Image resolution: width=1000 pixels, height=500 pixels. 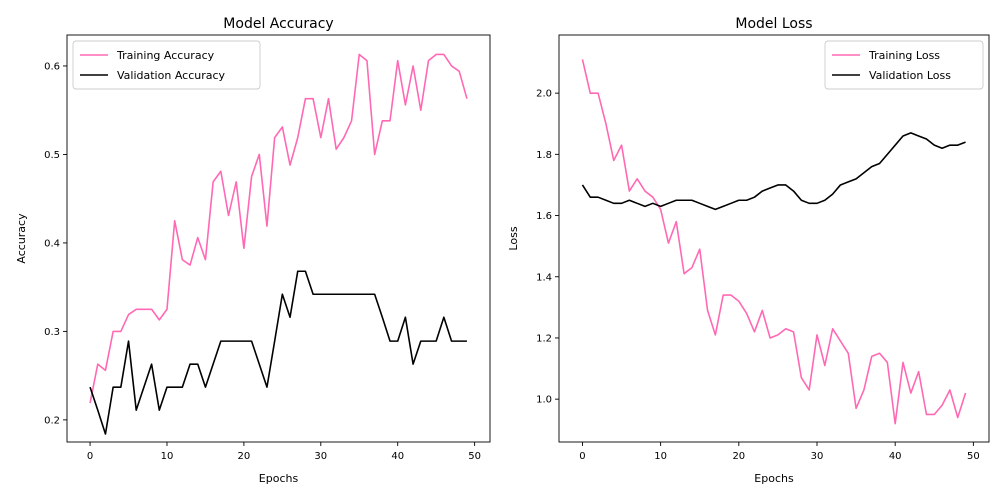 I want to click on legend: Training Loss Validation Loss, so click(x=904, y=65).